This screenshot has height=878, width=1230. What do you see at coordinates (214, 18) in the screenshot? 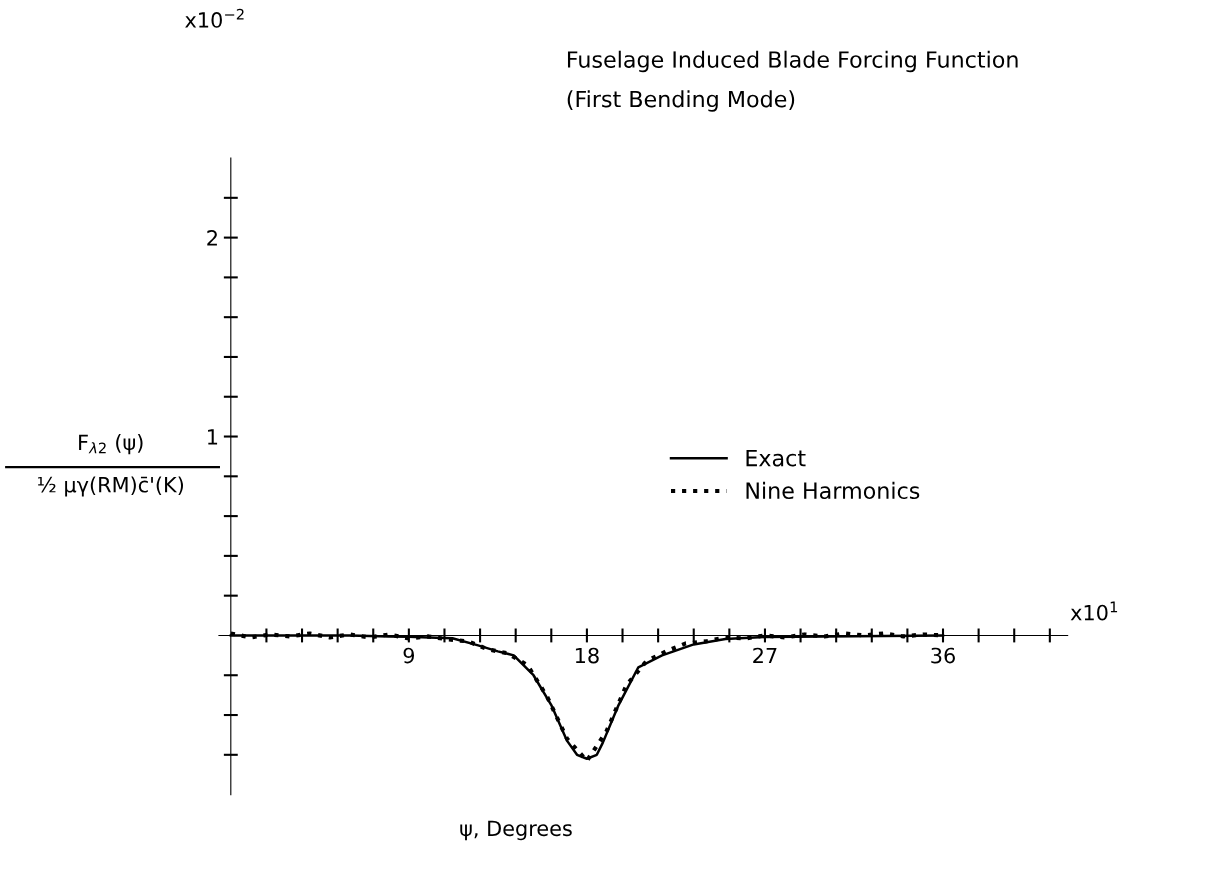
I see `text: x10$^{−2}$` at bounding box center [214, 18].